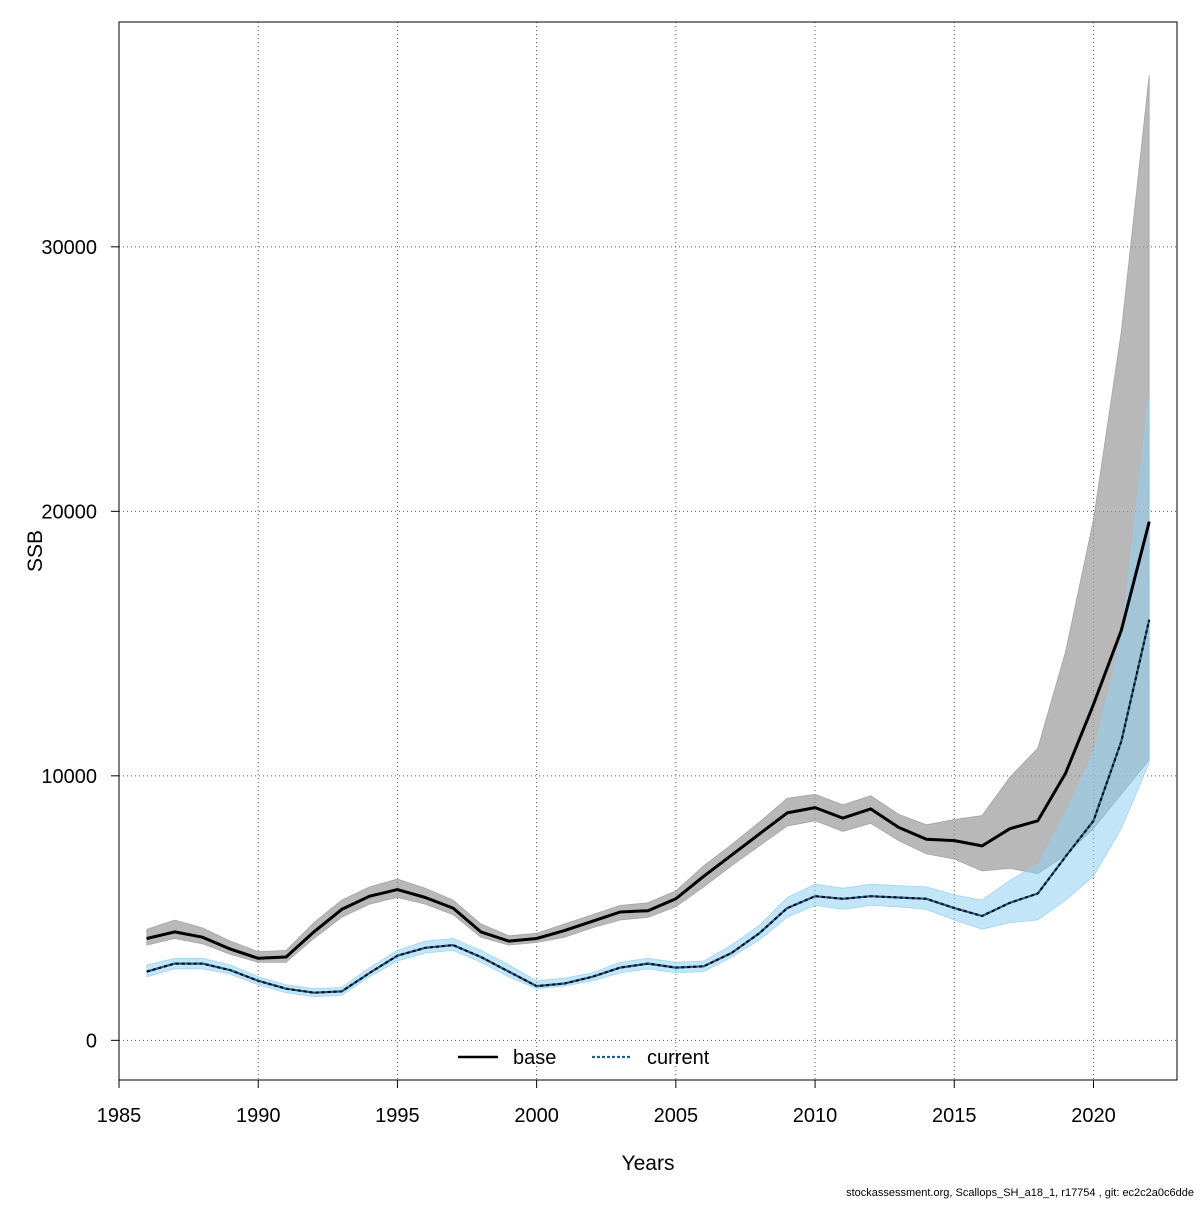 The height and width of the screenshot is (1205, 1200). I want to click on x-tick-label: 2010, so click(815, 1116).